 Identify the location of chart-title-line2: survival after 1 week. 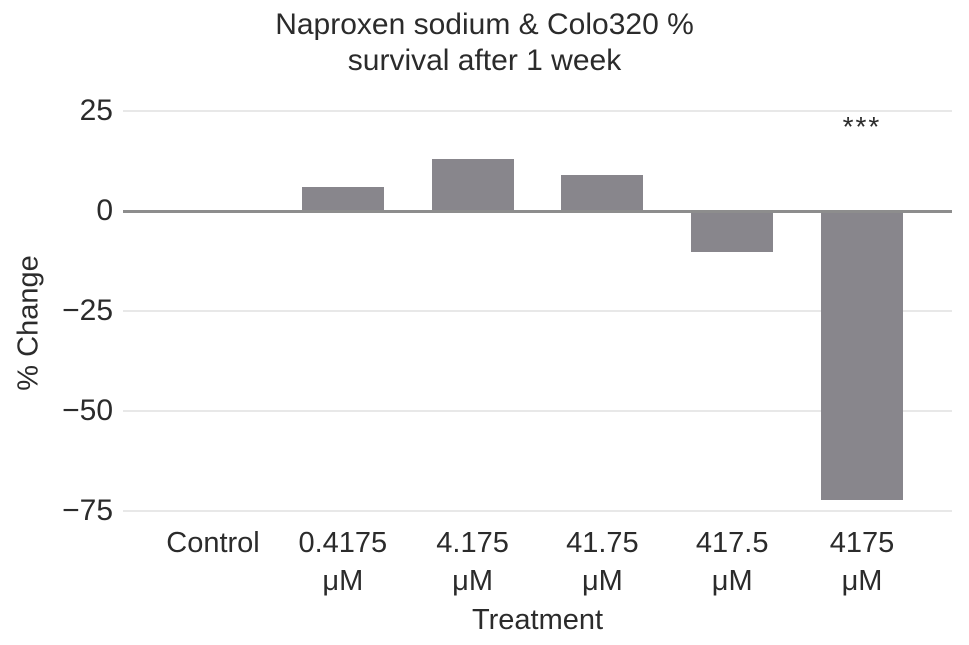
(484, 60).